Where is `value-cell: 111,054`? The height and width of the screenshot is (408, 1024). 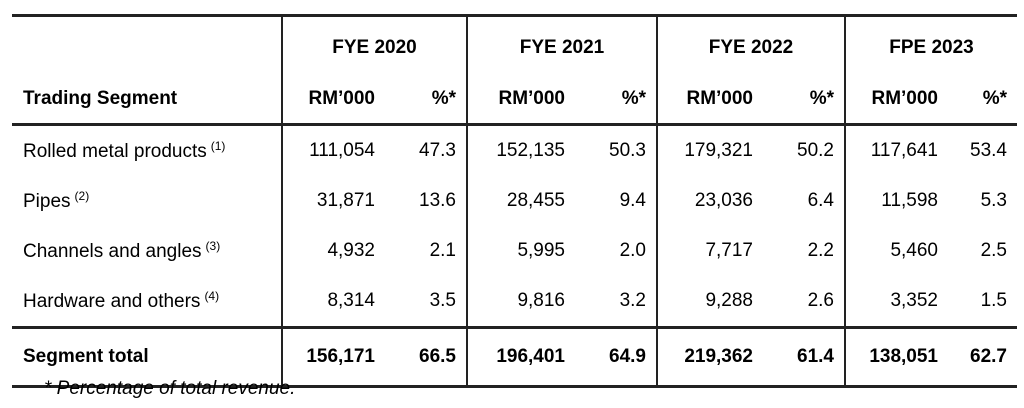 value-cell: 111,054 is located at coordinates (333, 150).